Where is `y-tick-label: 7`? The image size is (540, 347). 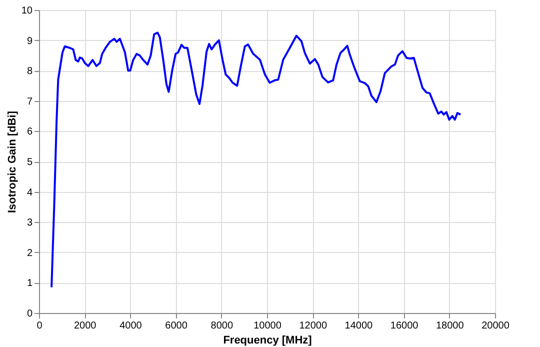 y-tick-label: 7 is located at coordinates (29, 102).